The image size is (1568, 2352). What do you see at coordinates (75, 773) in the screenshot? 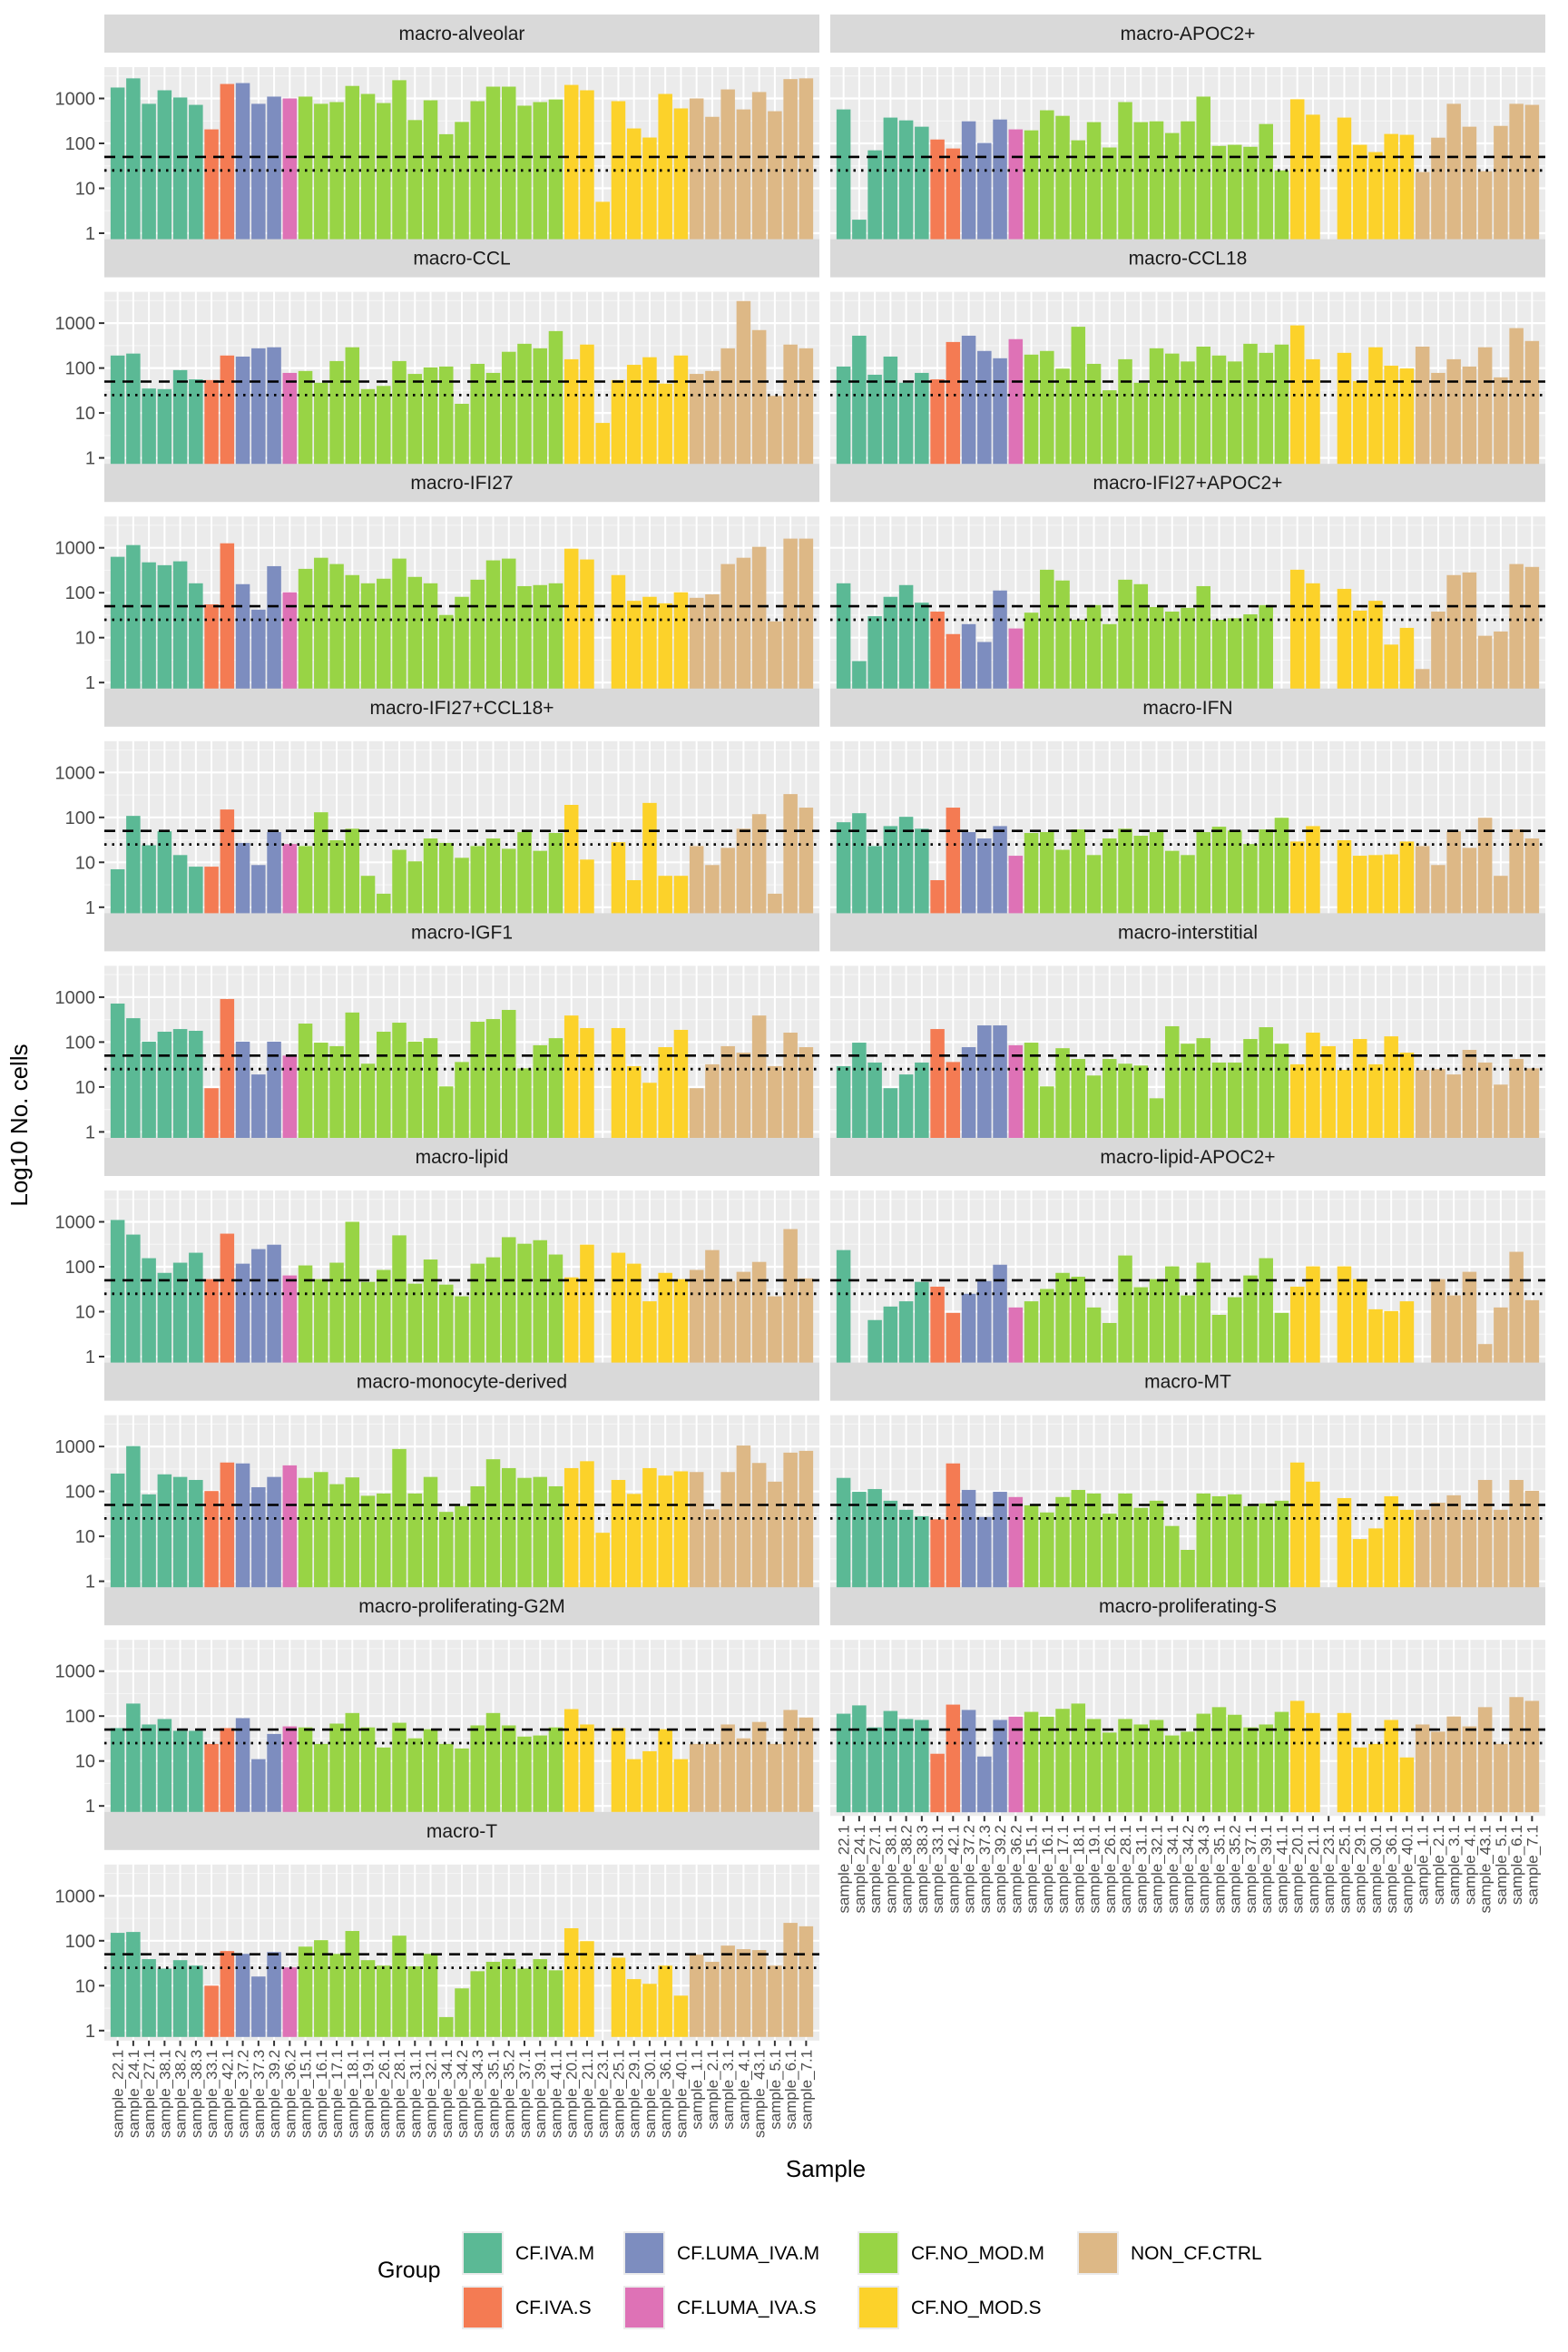
I see `y-tick-label: 1000` at bounding box center [75, 773].